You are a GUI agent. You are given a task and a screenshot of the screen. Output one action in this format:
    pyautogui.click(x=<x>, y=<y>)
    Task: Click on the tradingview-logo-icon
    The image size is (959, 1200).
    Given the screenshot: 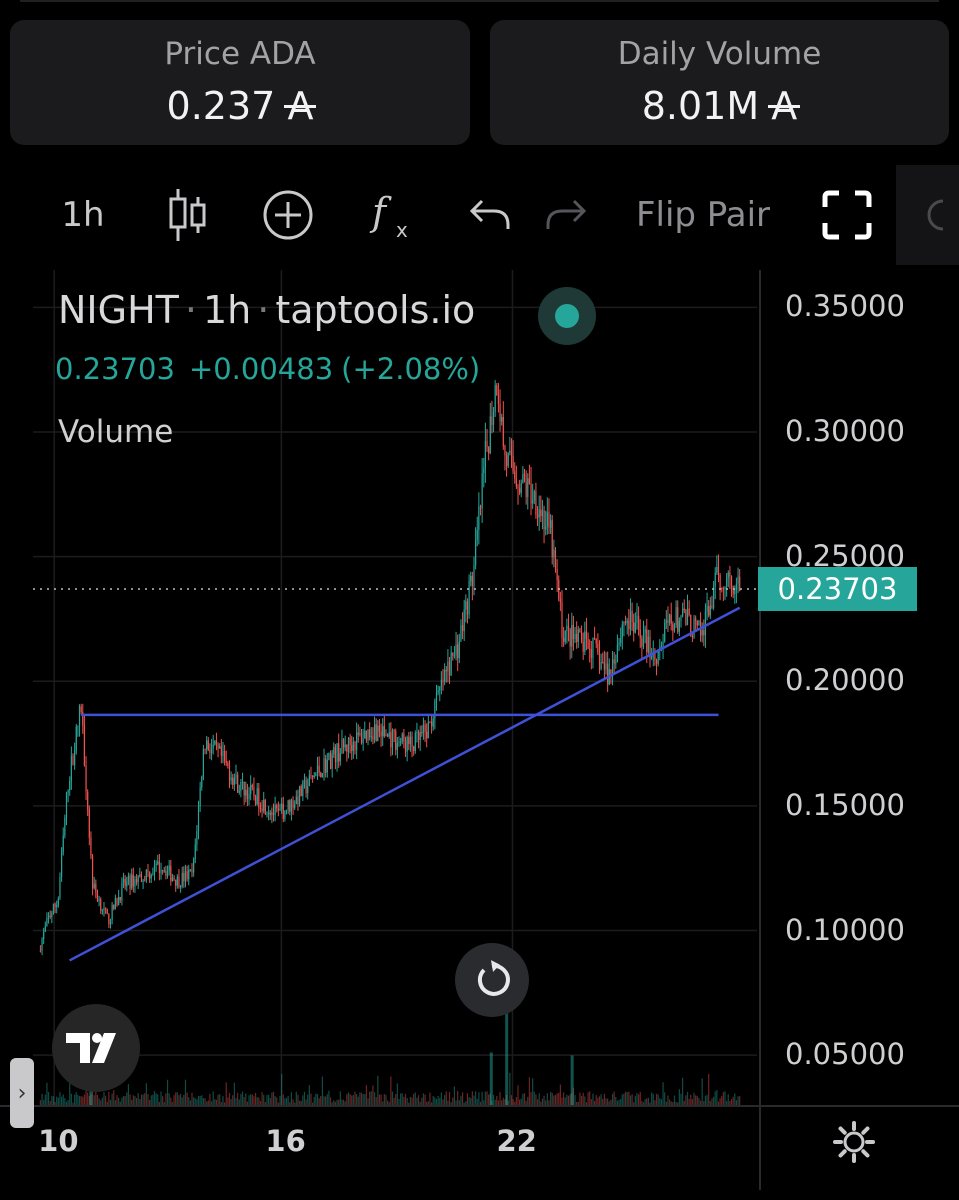 What is the action you would take?
    pyautogui.click(x=96, y=1048)
    